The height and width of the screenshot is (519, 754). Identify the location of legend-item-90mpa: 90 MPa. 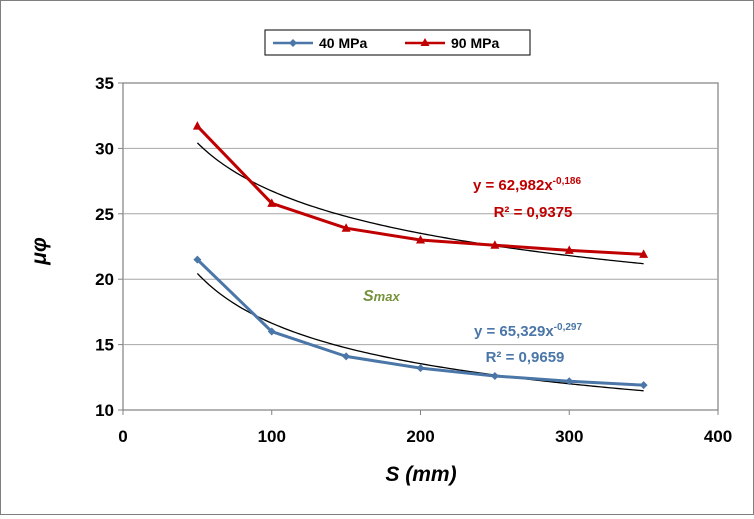
(452, 43).